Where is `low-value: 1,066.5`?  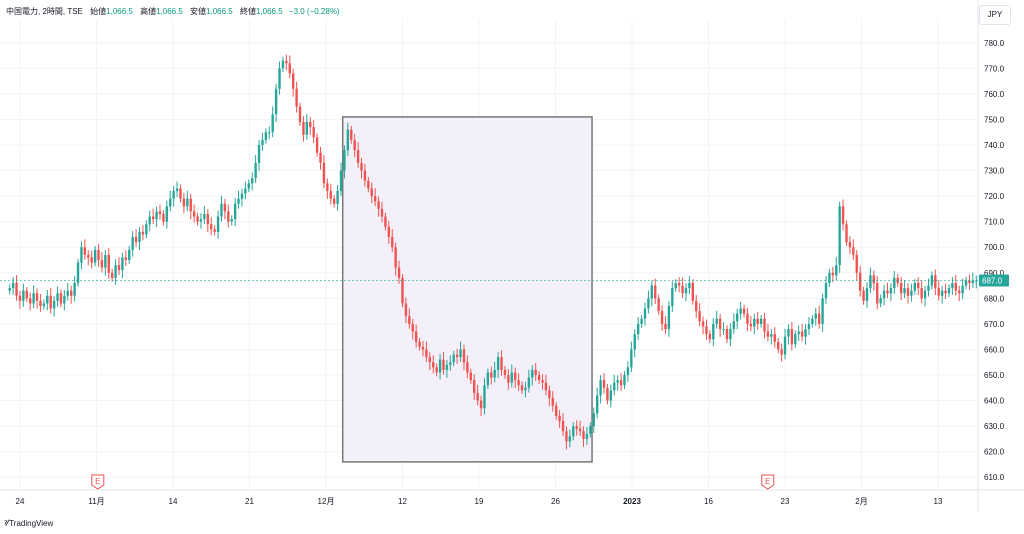
low-value: 1,066.5 is located at coordinates (219, 11).